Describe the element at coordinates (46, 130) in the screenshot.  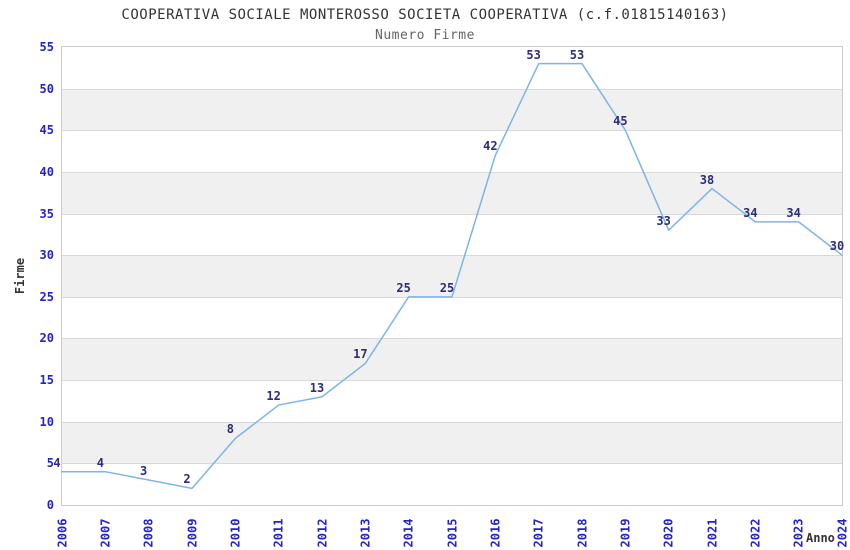
I see `y-tick-label: 45` at that location.